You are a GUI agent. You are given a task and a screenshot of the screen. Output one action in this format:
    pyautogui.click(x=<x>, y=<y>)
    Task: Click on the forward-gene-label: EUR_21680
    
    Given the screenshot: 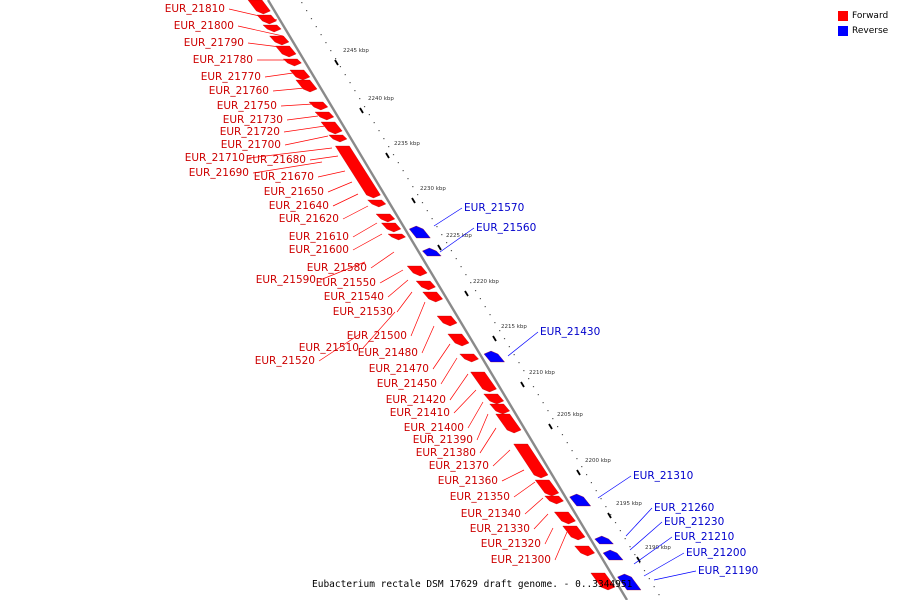 What is the action you would take?
    pyautogui.click(x=276, y=160)
    